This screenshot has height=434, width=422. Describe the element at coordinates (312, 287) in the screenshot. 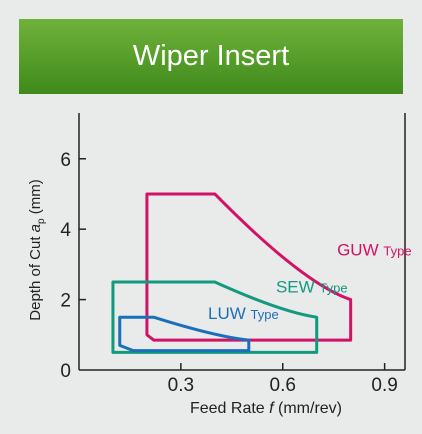

I see `series-label-sew: SEW Type` at that location.